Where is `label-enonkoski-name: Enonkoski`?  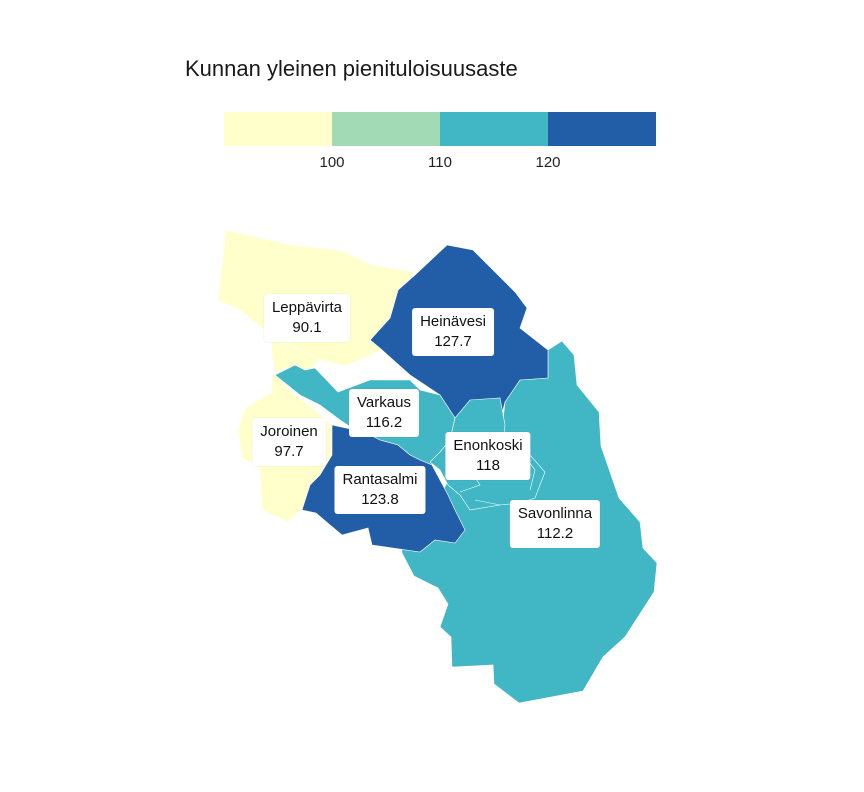
label-enonkoski-name: Enonkoski is located at coordinates (488, 445).